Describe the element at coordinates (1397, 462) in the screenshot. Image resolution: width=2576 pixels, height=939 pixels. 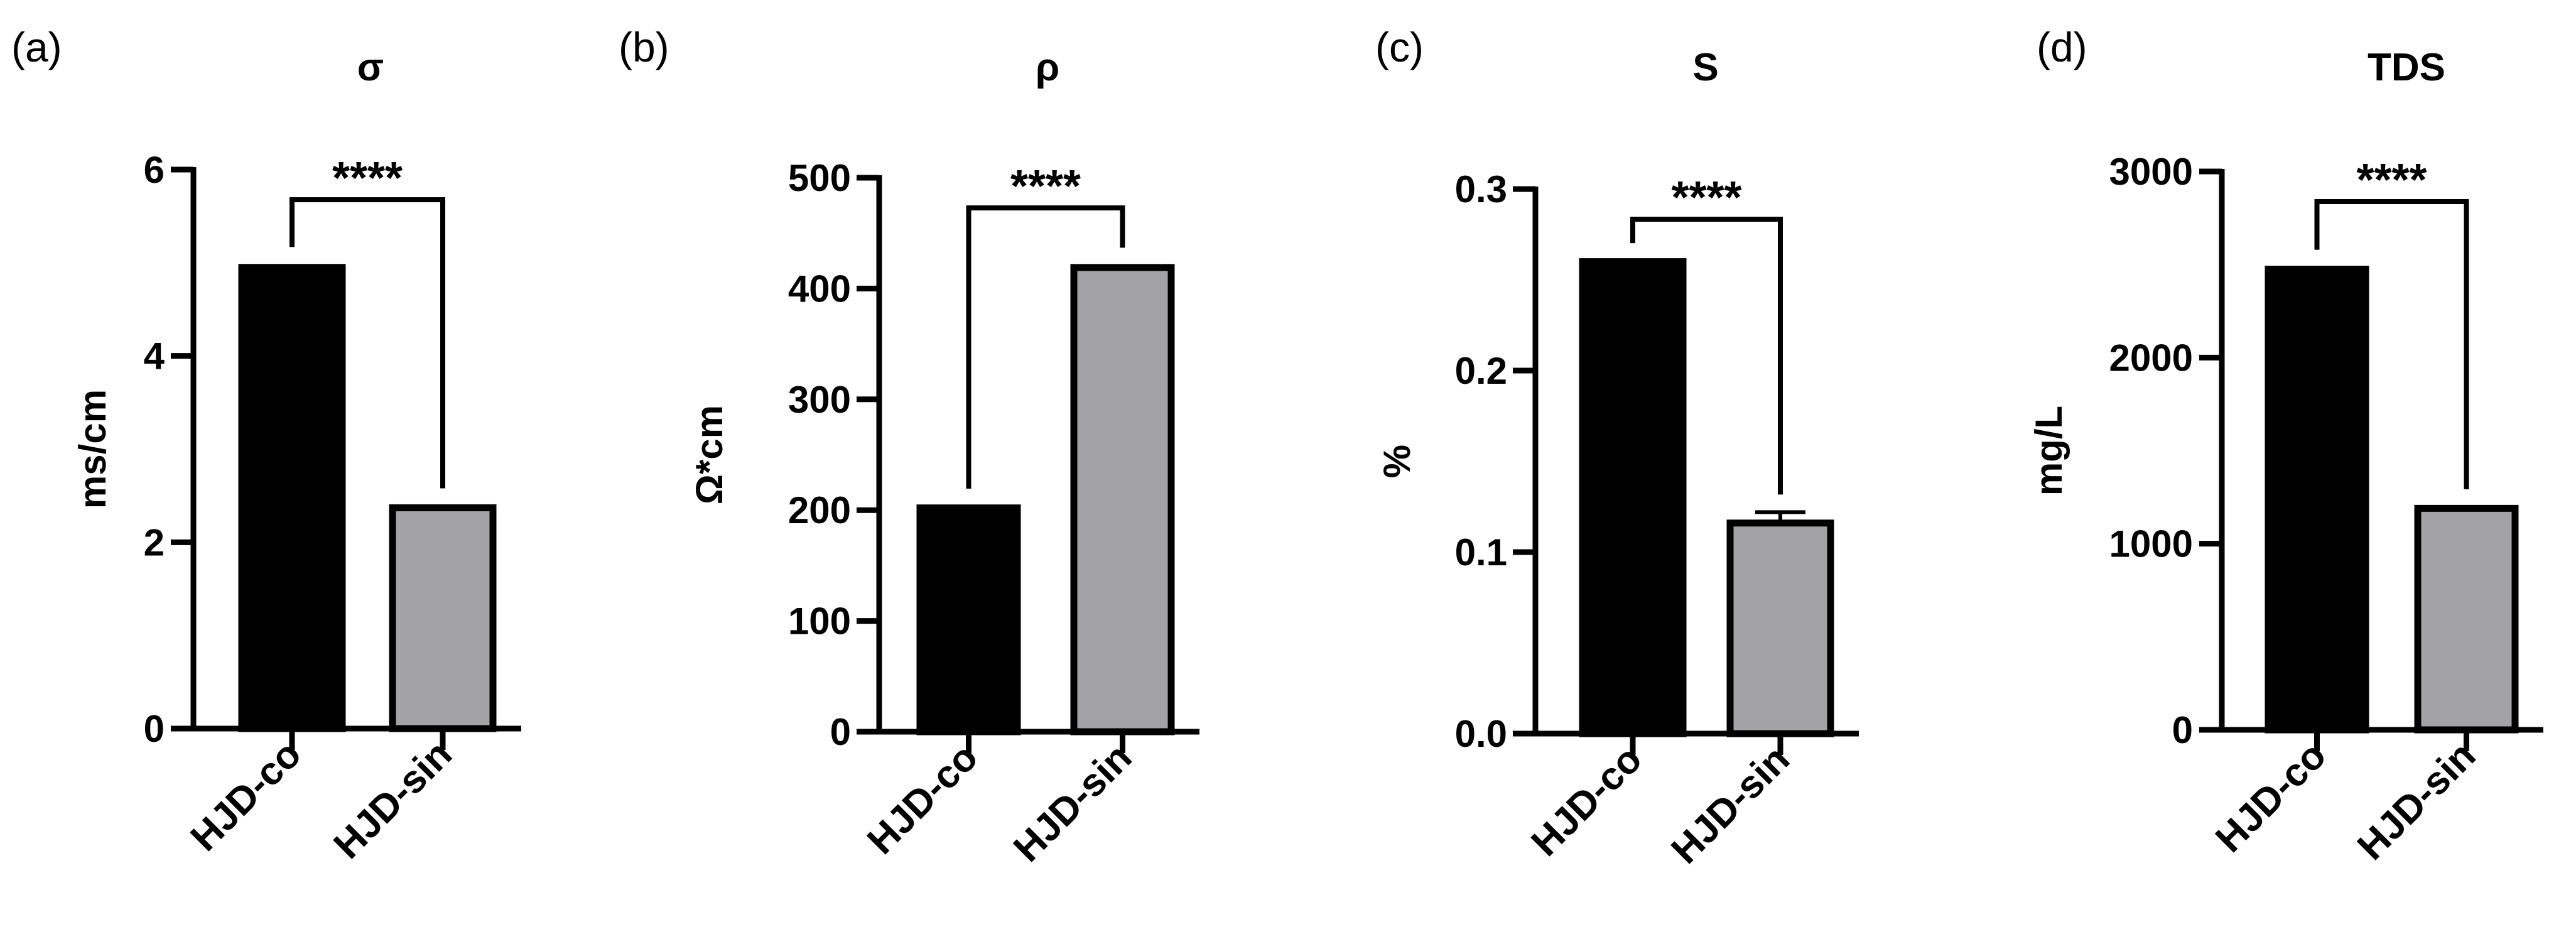
I see `y-axis-label: %` at that location.